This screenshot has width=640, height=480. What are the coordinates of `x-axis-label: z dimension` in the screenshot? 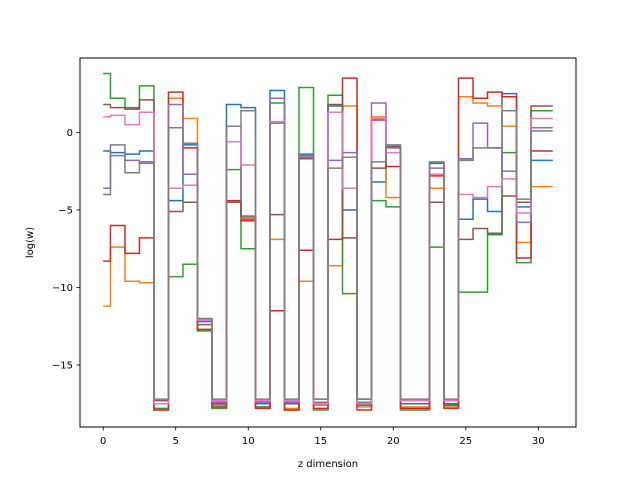 It's located at (328, 464).